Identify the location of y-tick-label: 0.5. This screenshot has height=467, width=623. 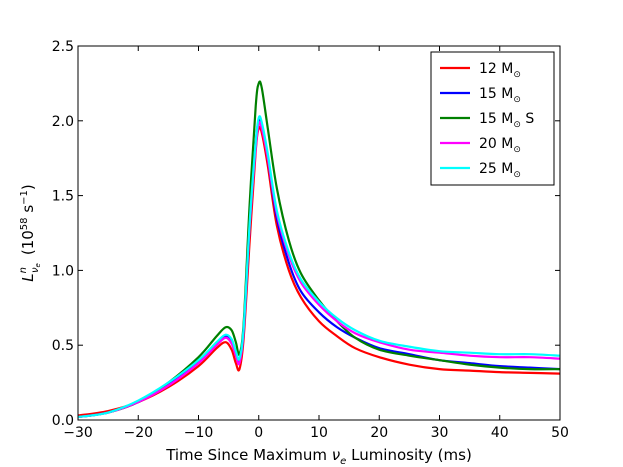
(63, 346).